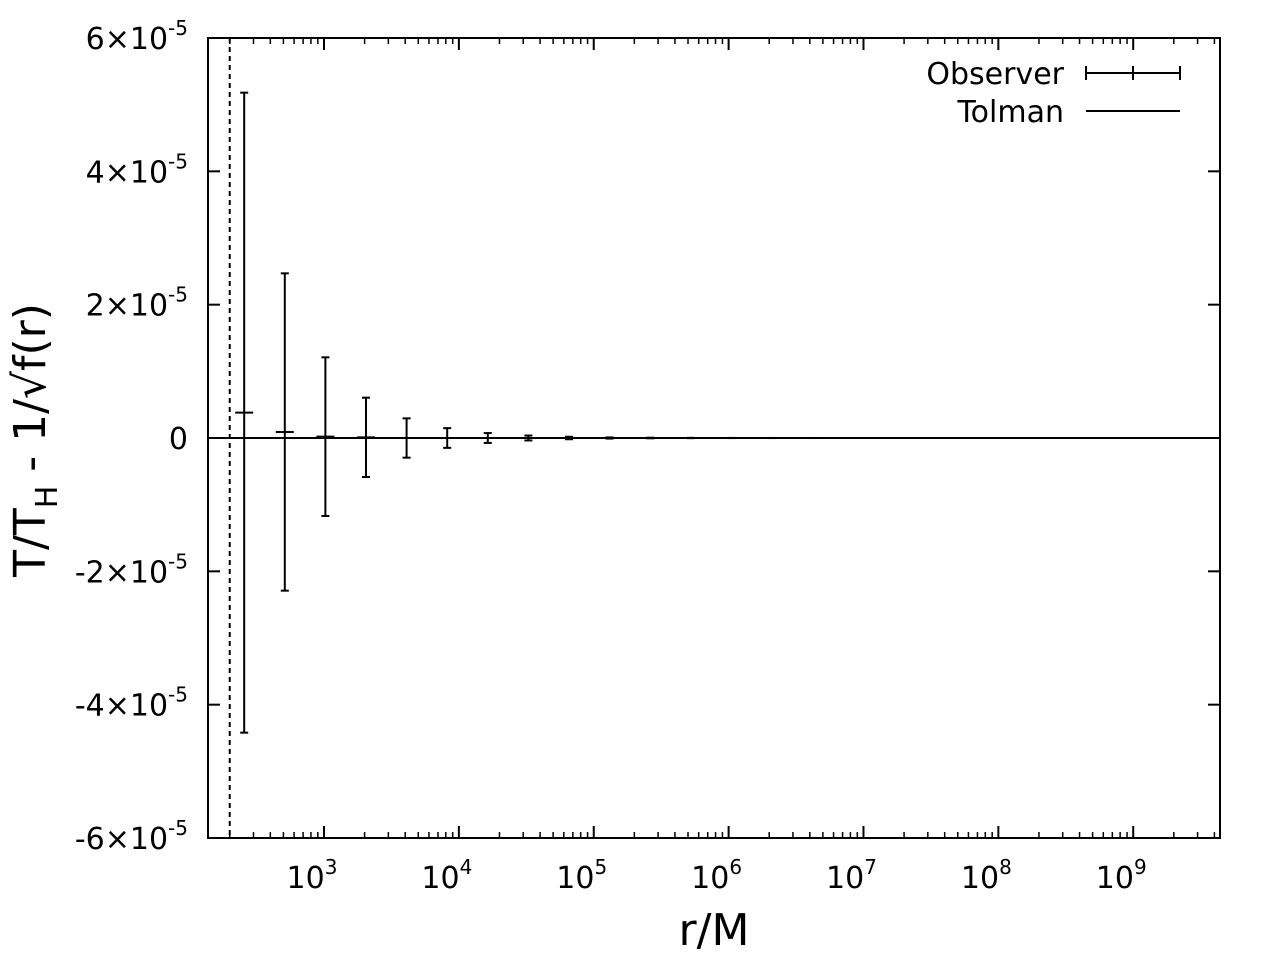 Image resolution: width=1280 pixels, height=960 pixels. Describe the element at coordinates (1053, 93) in the screenshot. I see `legend: Observer Tolman` at that location.